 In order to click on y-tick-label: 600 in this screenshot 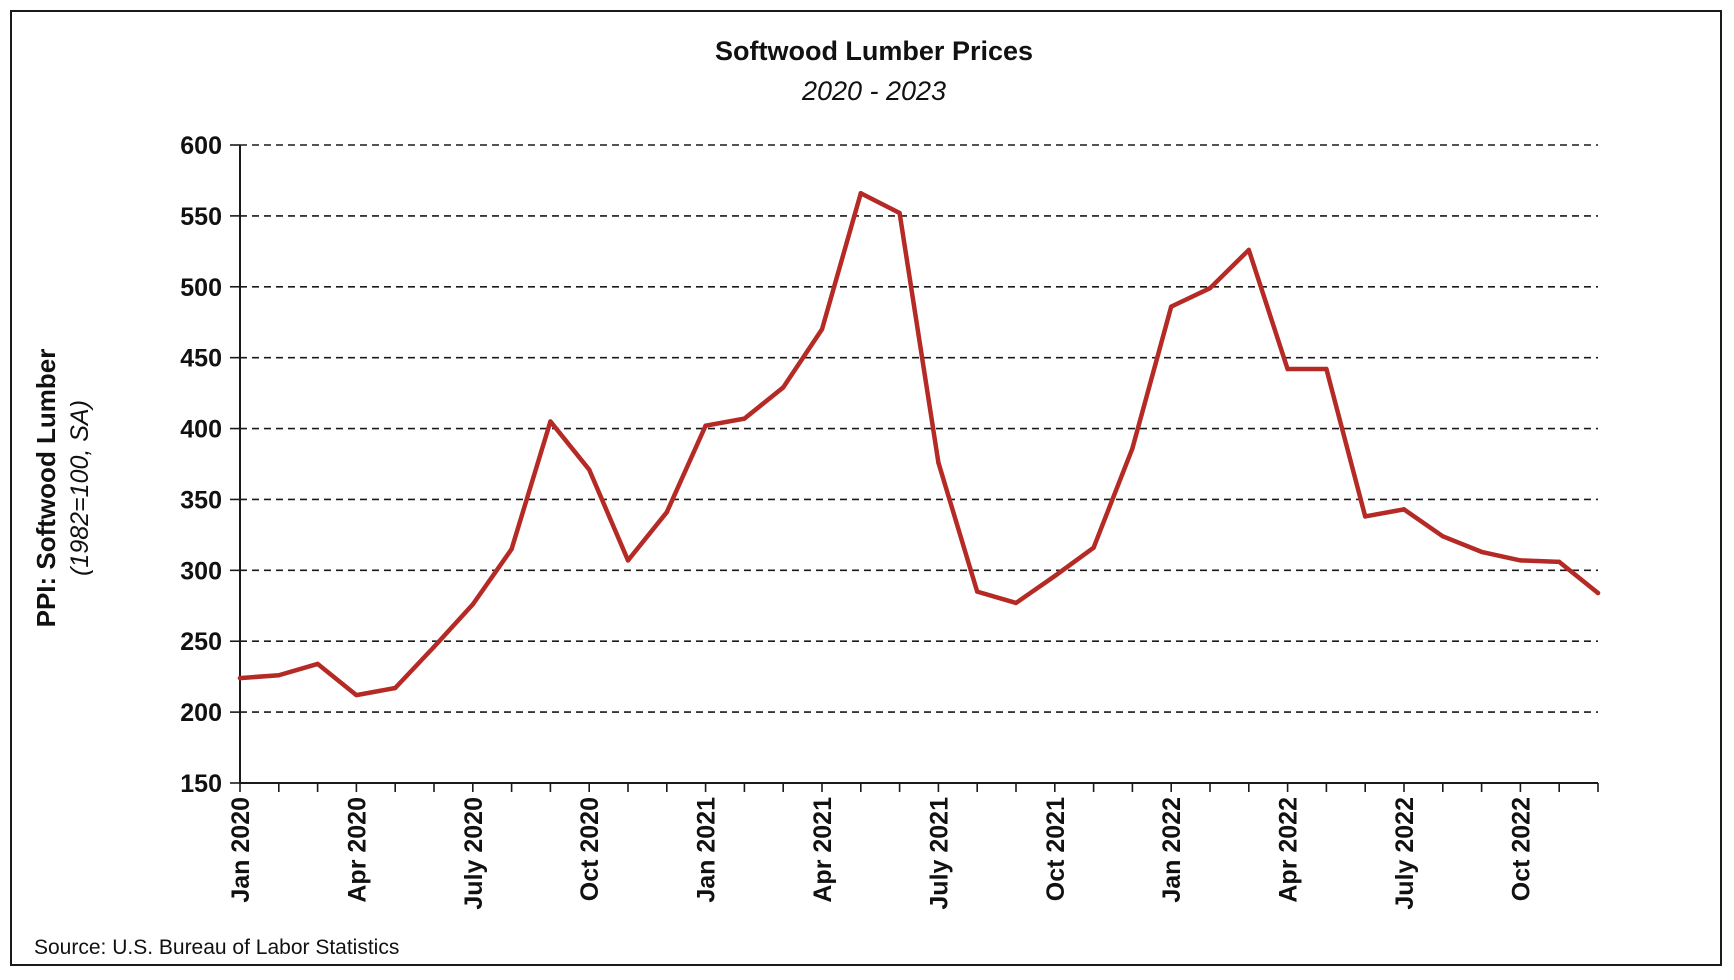, I will do `click(201, 146)`.